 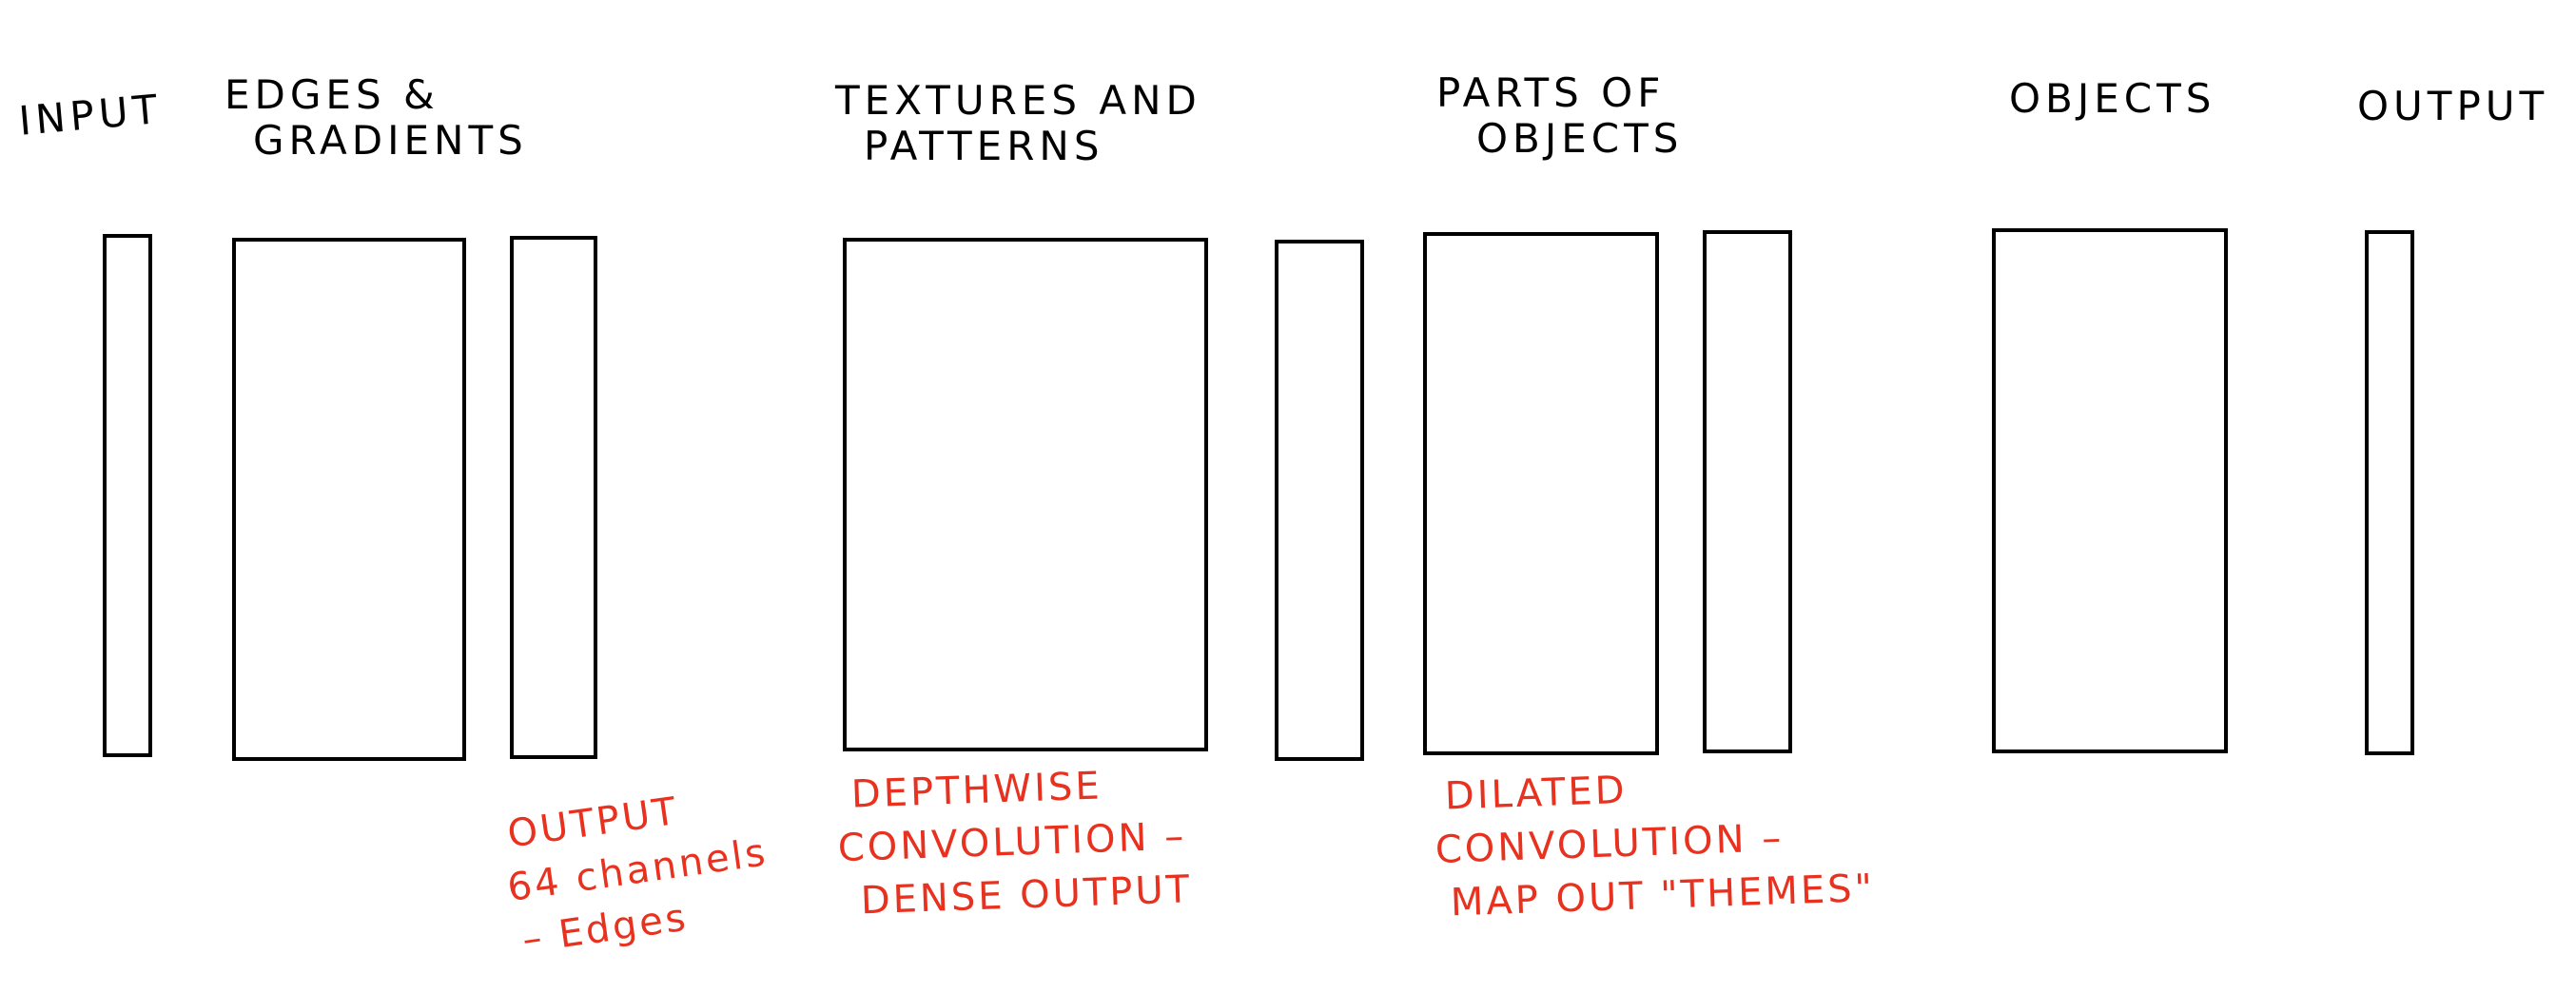 I want to click on note-depthwise-convolution: DEPTHWISE CONVOLUTION – DENSE OUTPUT, so click(x=1015, y=844).